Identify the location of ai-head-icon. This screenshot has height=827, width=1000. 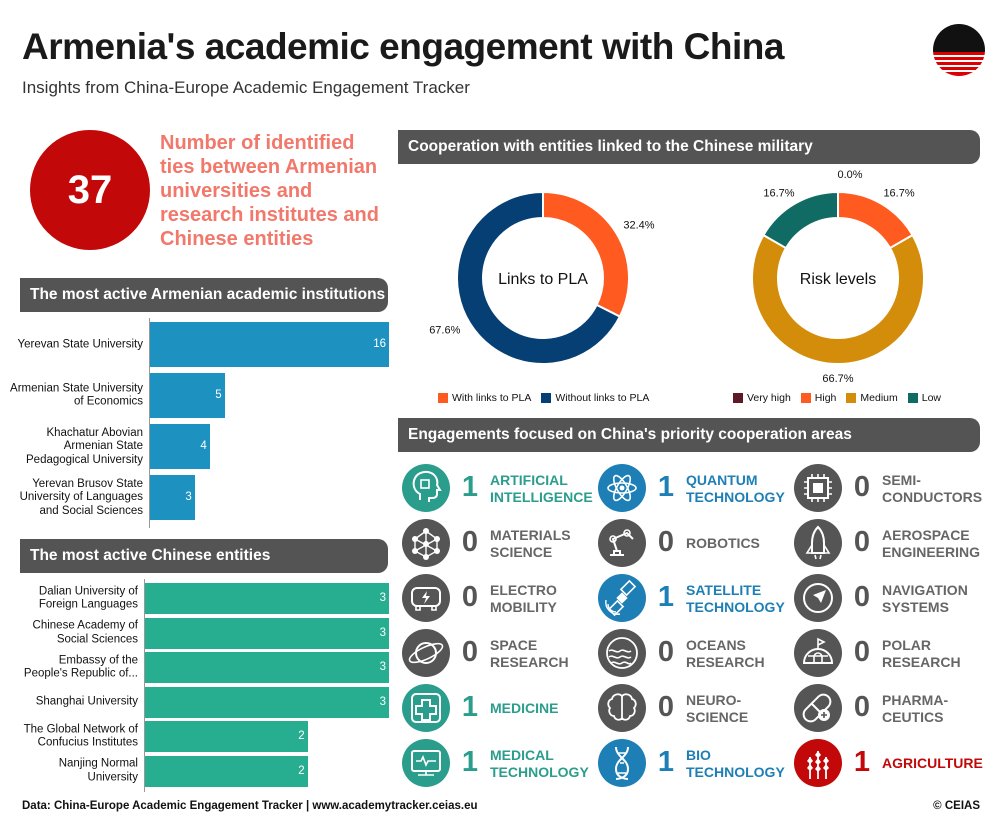
(426, 488).